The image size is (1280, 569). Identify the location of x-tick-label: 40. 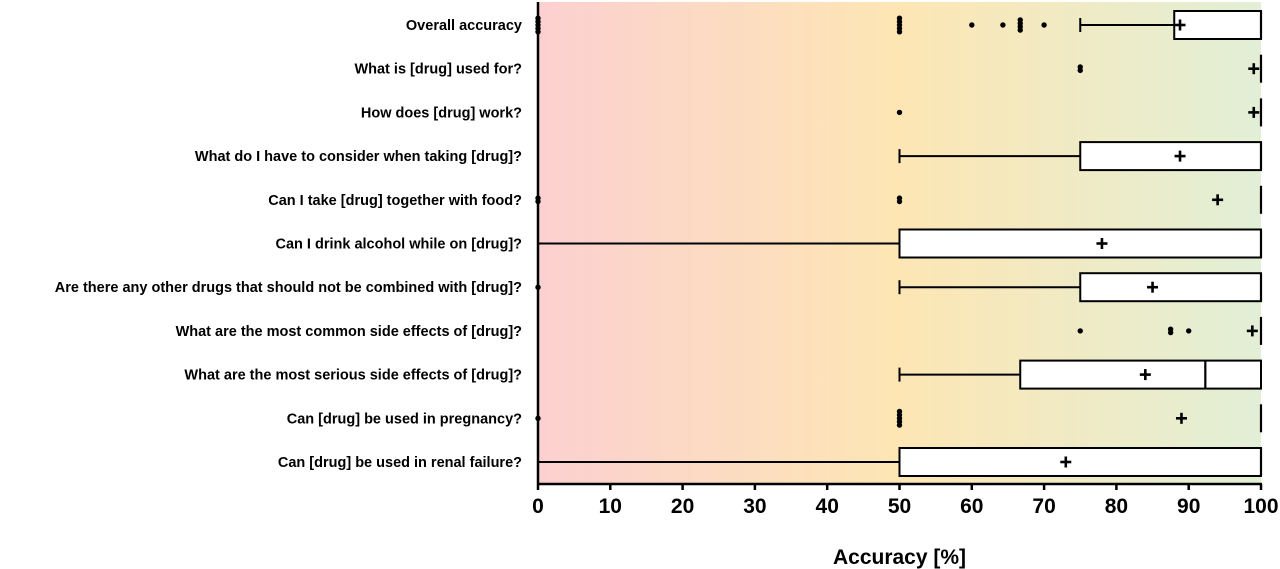
(827, 506).